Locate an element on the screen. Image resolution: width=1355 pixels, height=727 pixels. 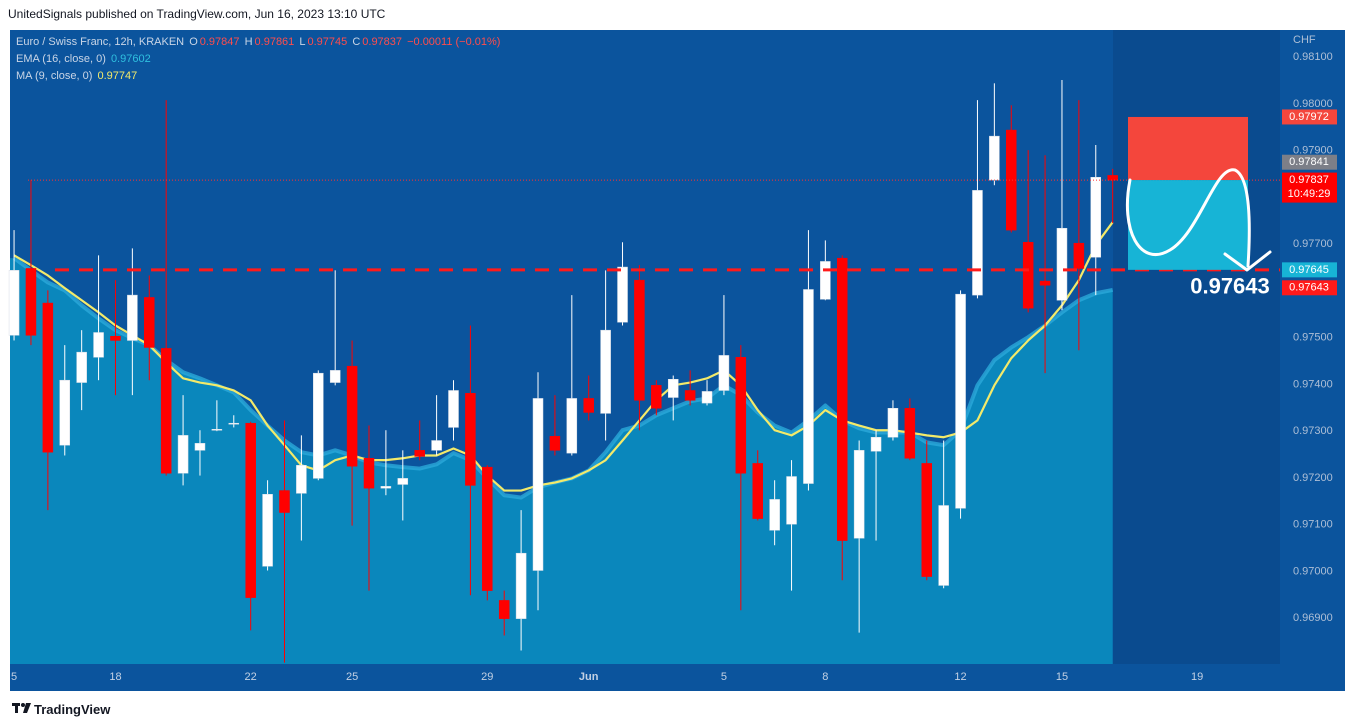
ohlc-value: 0.97837 is located at coordinates (382, 42).